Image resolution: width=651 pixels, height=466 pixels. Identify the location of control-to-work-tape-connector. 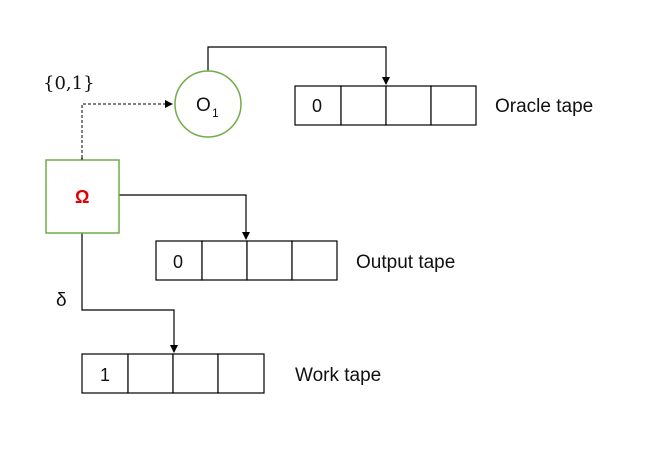
(129, 293).